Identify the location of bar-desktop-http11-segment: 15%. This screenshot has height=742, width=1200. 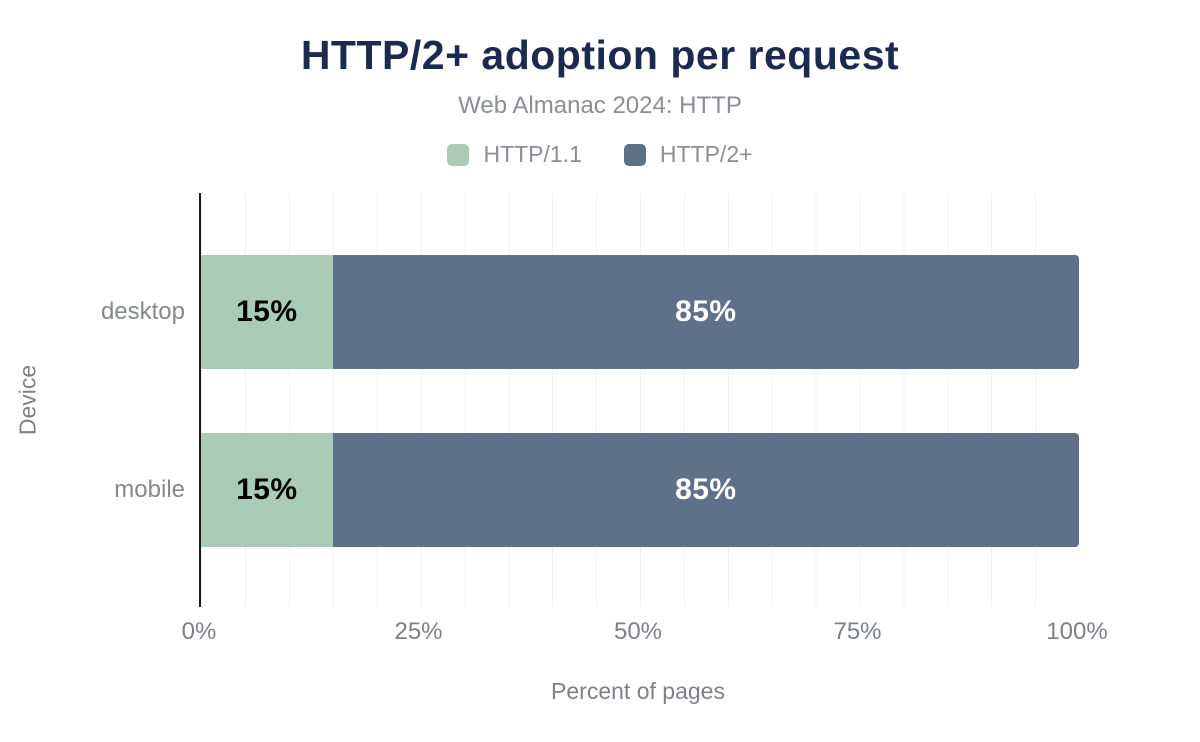
(267, 312).